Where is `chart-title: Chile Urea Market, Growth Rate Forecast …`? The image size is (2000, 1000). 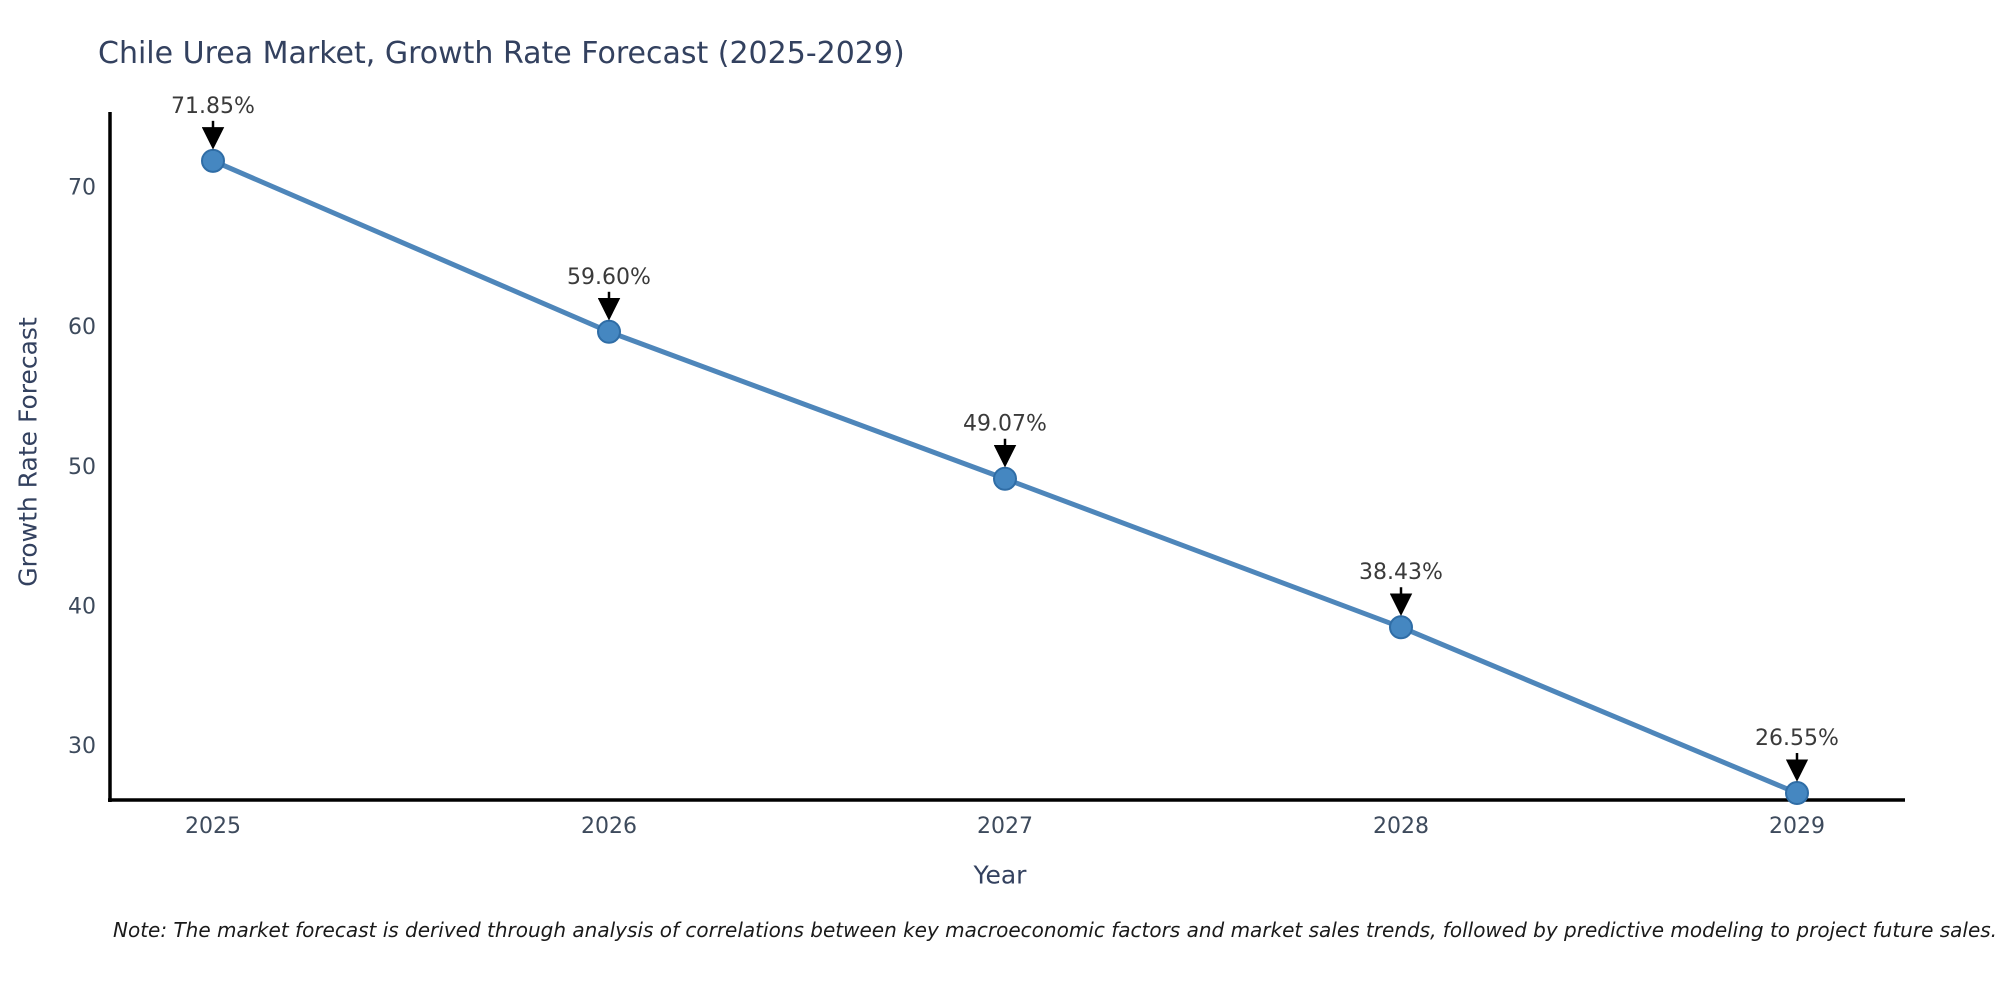 chart-title: Chile Urea Market, Growth Rate Forecast … is located at coordinates (501, 53).